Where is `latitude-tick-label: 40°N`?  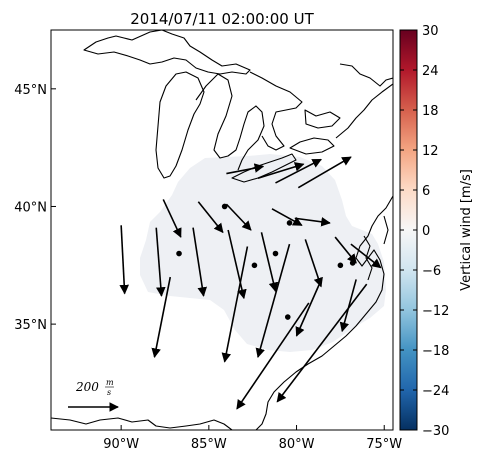
latitude-tick-label: 40°N is located at coordinates (30, 207).